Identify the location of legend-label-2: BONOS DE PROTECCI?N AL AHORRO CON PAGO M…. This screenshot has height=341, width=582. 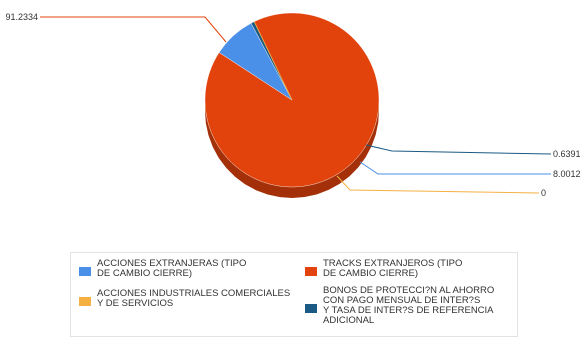
(409, 305).